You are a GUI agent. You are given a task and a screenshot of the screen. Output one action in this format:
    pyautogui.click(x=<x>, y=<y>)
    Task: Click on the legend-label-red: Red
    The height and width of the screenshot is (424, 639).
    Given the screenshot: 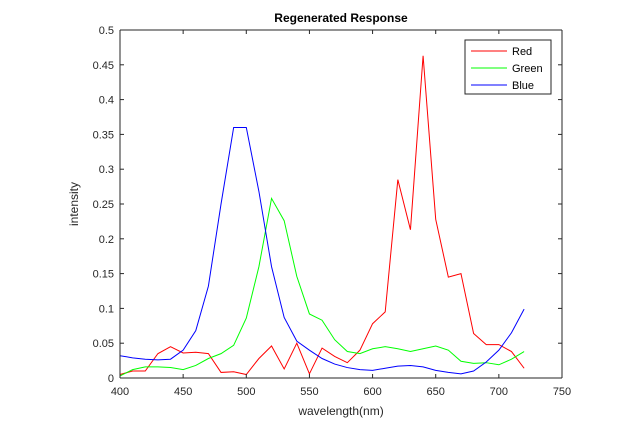 What is the action you would take?
    pyautogui.click(x=522, y=52)
    